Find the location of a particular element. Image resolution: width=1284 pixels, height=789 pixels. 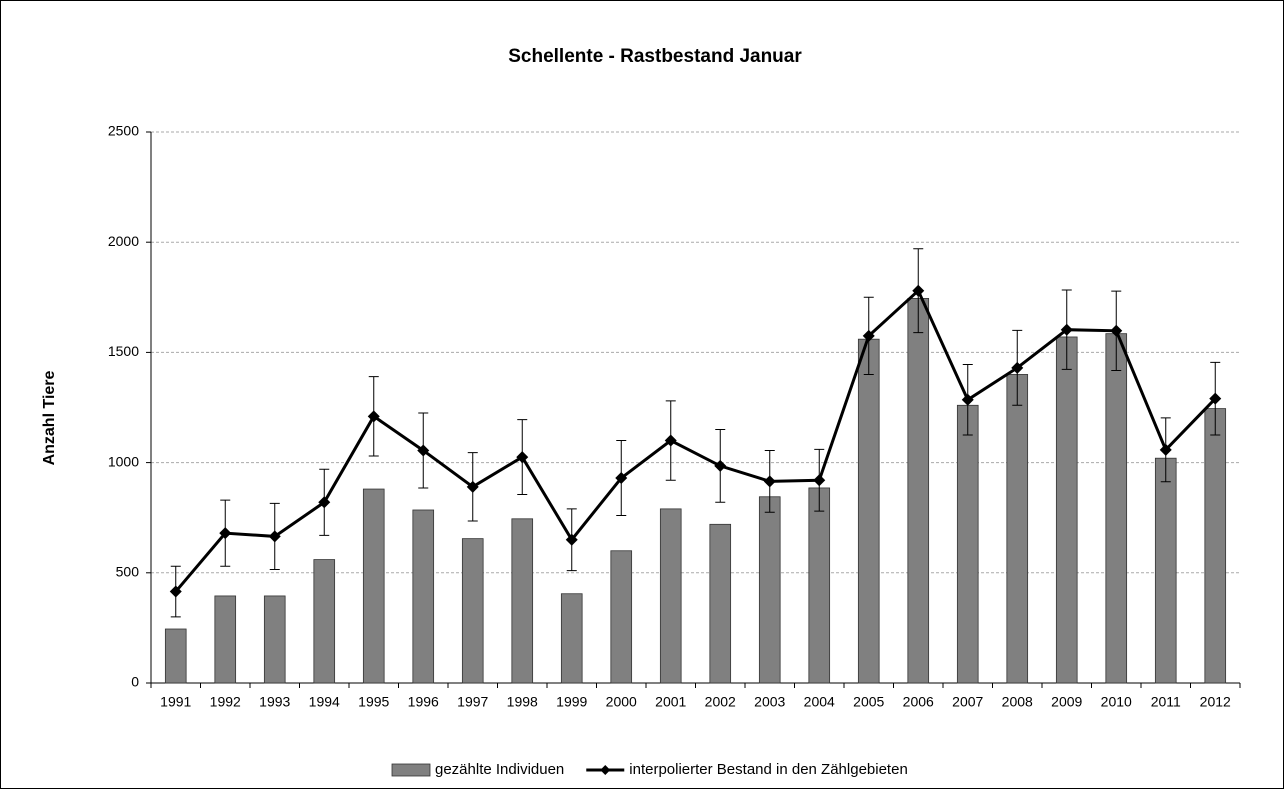

x-tick-label: 2010 is located at coordinates (1116, 702).